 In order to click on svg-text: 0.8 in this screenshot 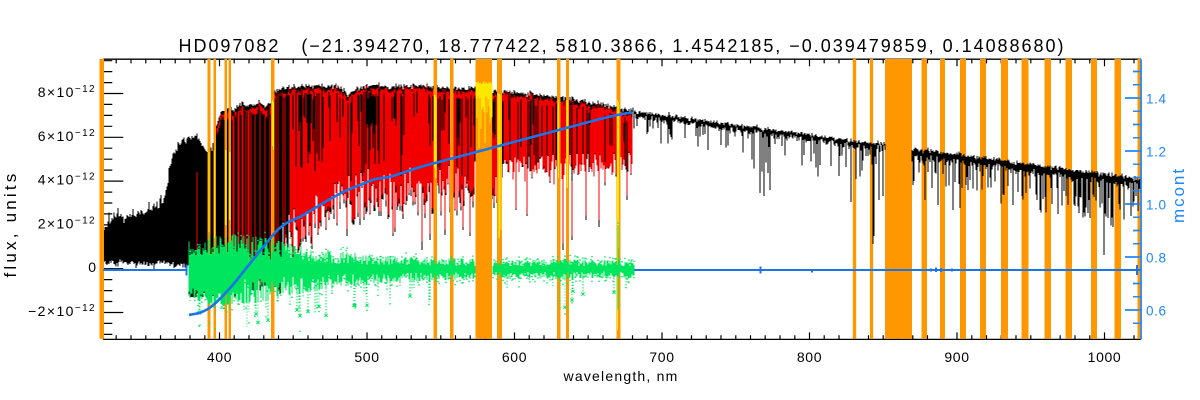, I will do `click(1156, 258)`.